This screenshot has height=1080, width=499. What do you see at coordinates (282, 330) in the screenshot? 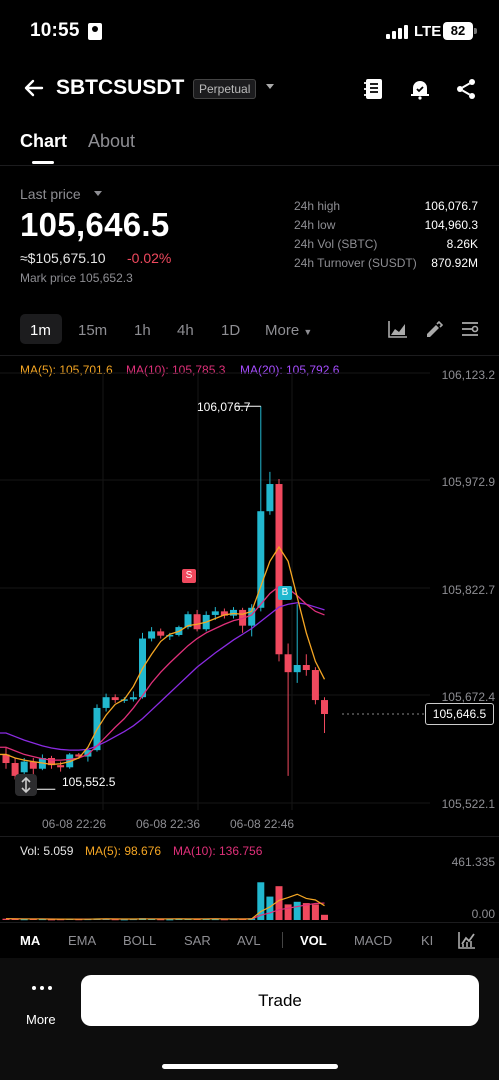
I see `timeframe-more-label: More` at bounding box center [282, 330].